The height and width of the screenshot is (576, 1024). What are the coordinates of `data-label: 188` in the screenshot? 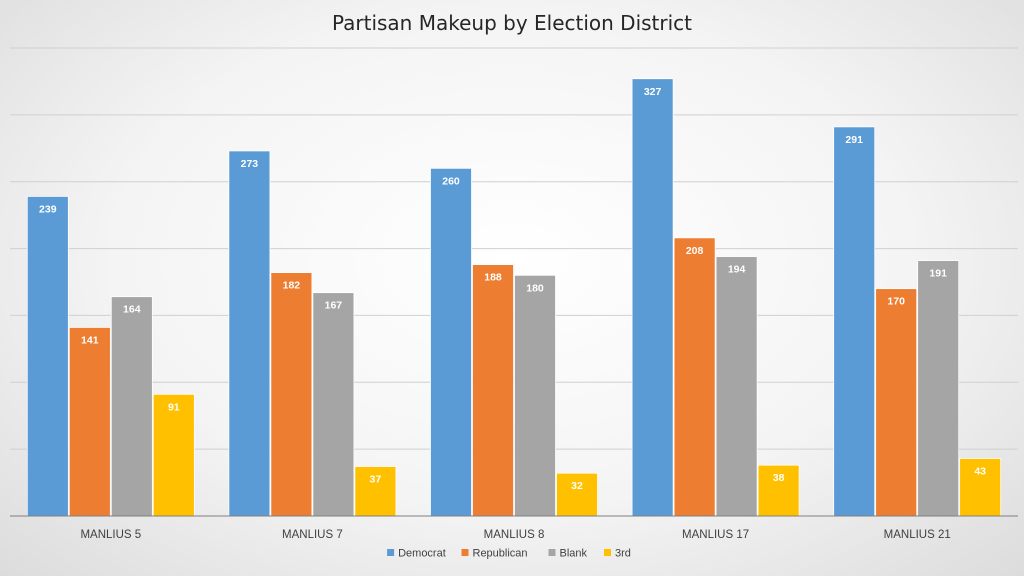 It's located at (493, 278).